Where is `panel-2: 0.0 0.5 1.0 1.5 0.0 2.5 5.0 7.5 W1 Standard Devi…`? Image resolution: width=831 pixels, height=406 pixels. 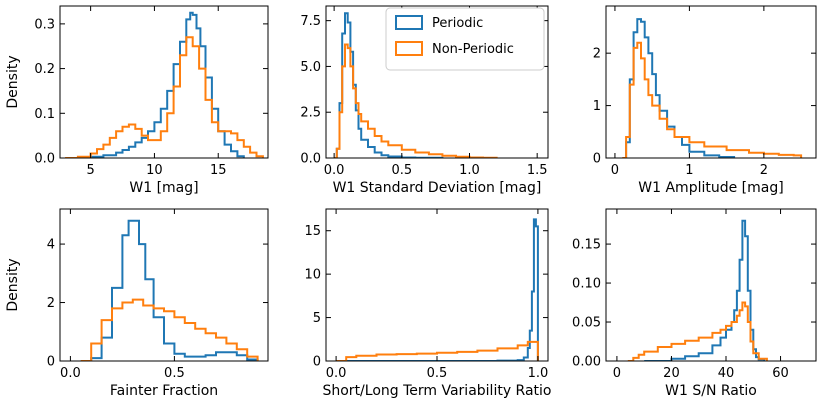
panel-2: 0.0 0.5 1.0 1.5 0.0 2.5 5.0 7.5 W1 Standard Devi… is located at coordinates (424, 100).